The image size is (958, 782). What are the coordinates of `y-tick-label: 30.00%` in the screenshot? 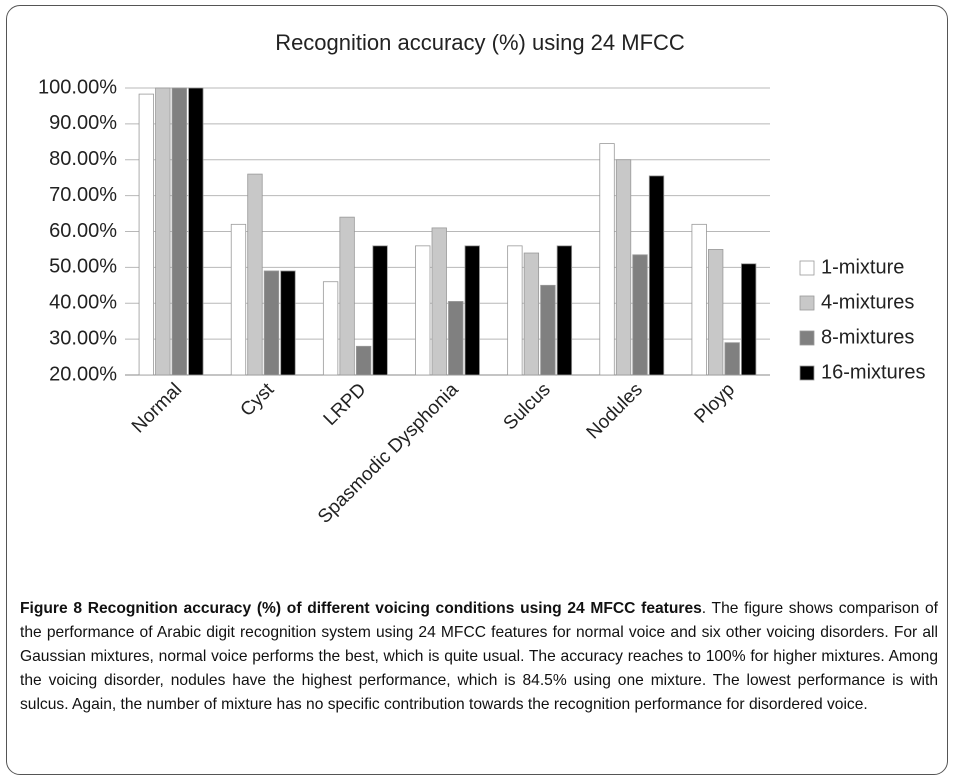 It's located at (83, 338).